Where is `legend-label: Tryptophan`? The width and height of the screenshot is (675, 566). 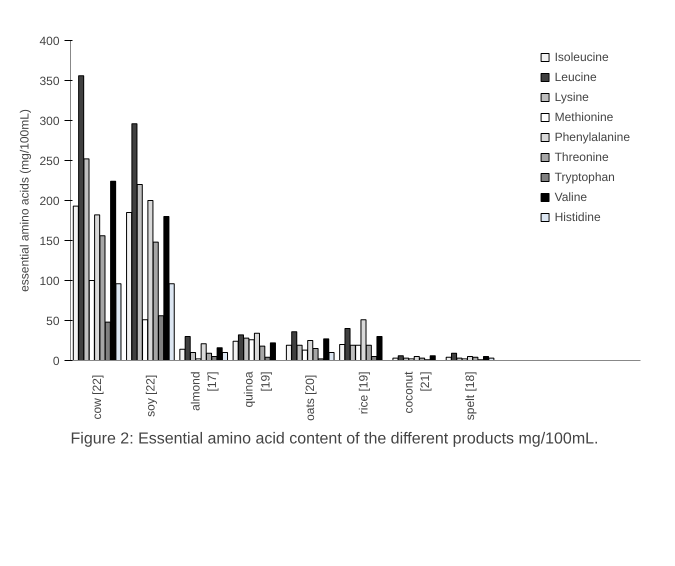 legend-label: Tryptophan is located at coordinates (584, 177).